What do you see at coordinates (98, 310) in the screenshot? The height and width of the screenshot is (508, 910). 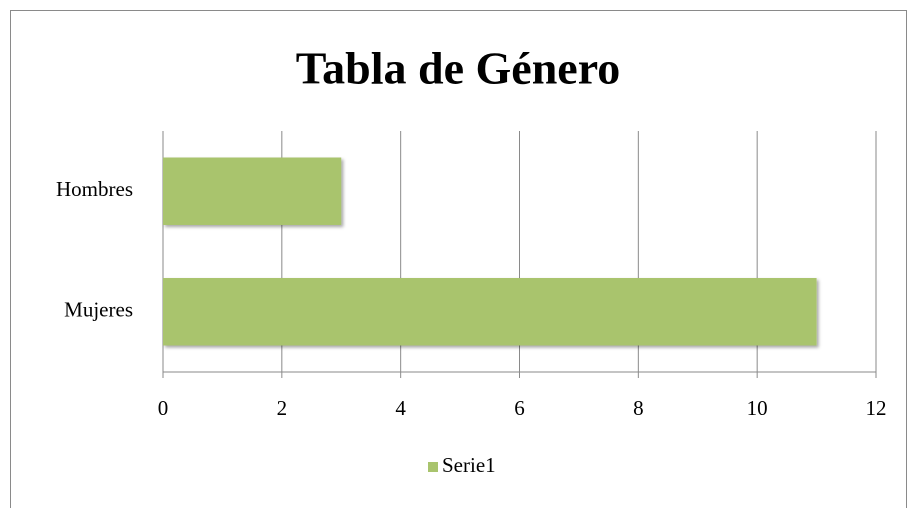 I see `y-tick-label: Mujeres` at bounding box center [98, 310].